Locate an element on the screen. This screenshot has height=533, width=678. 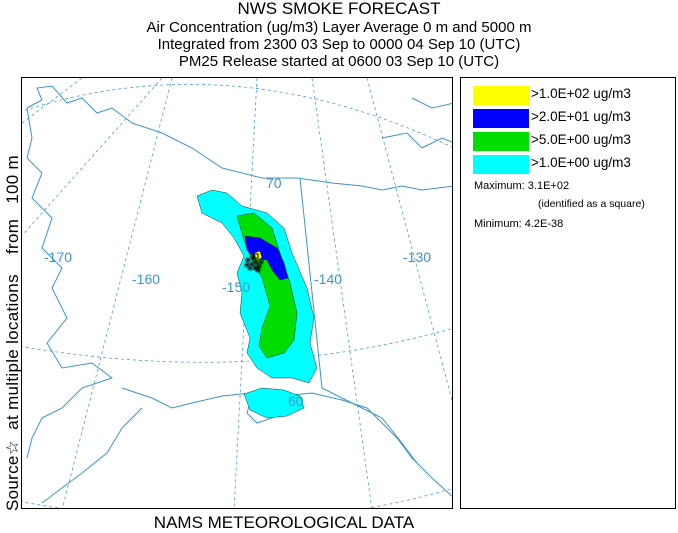
lon-label-170: -170 is located at coordinates (58, 257).